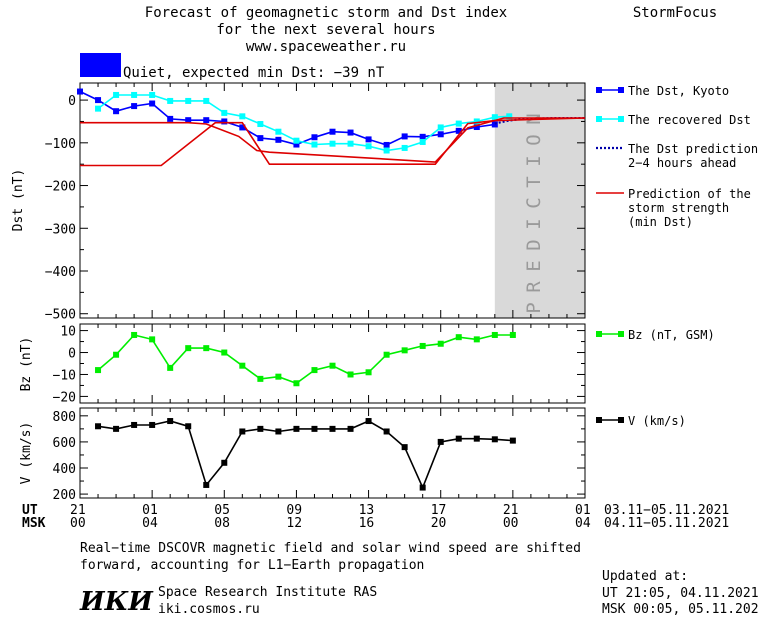  What do you see at coordinates (645, 576) in the screenshot?
I see `updated-label: Updated at:` at bounding box center [645, 576].